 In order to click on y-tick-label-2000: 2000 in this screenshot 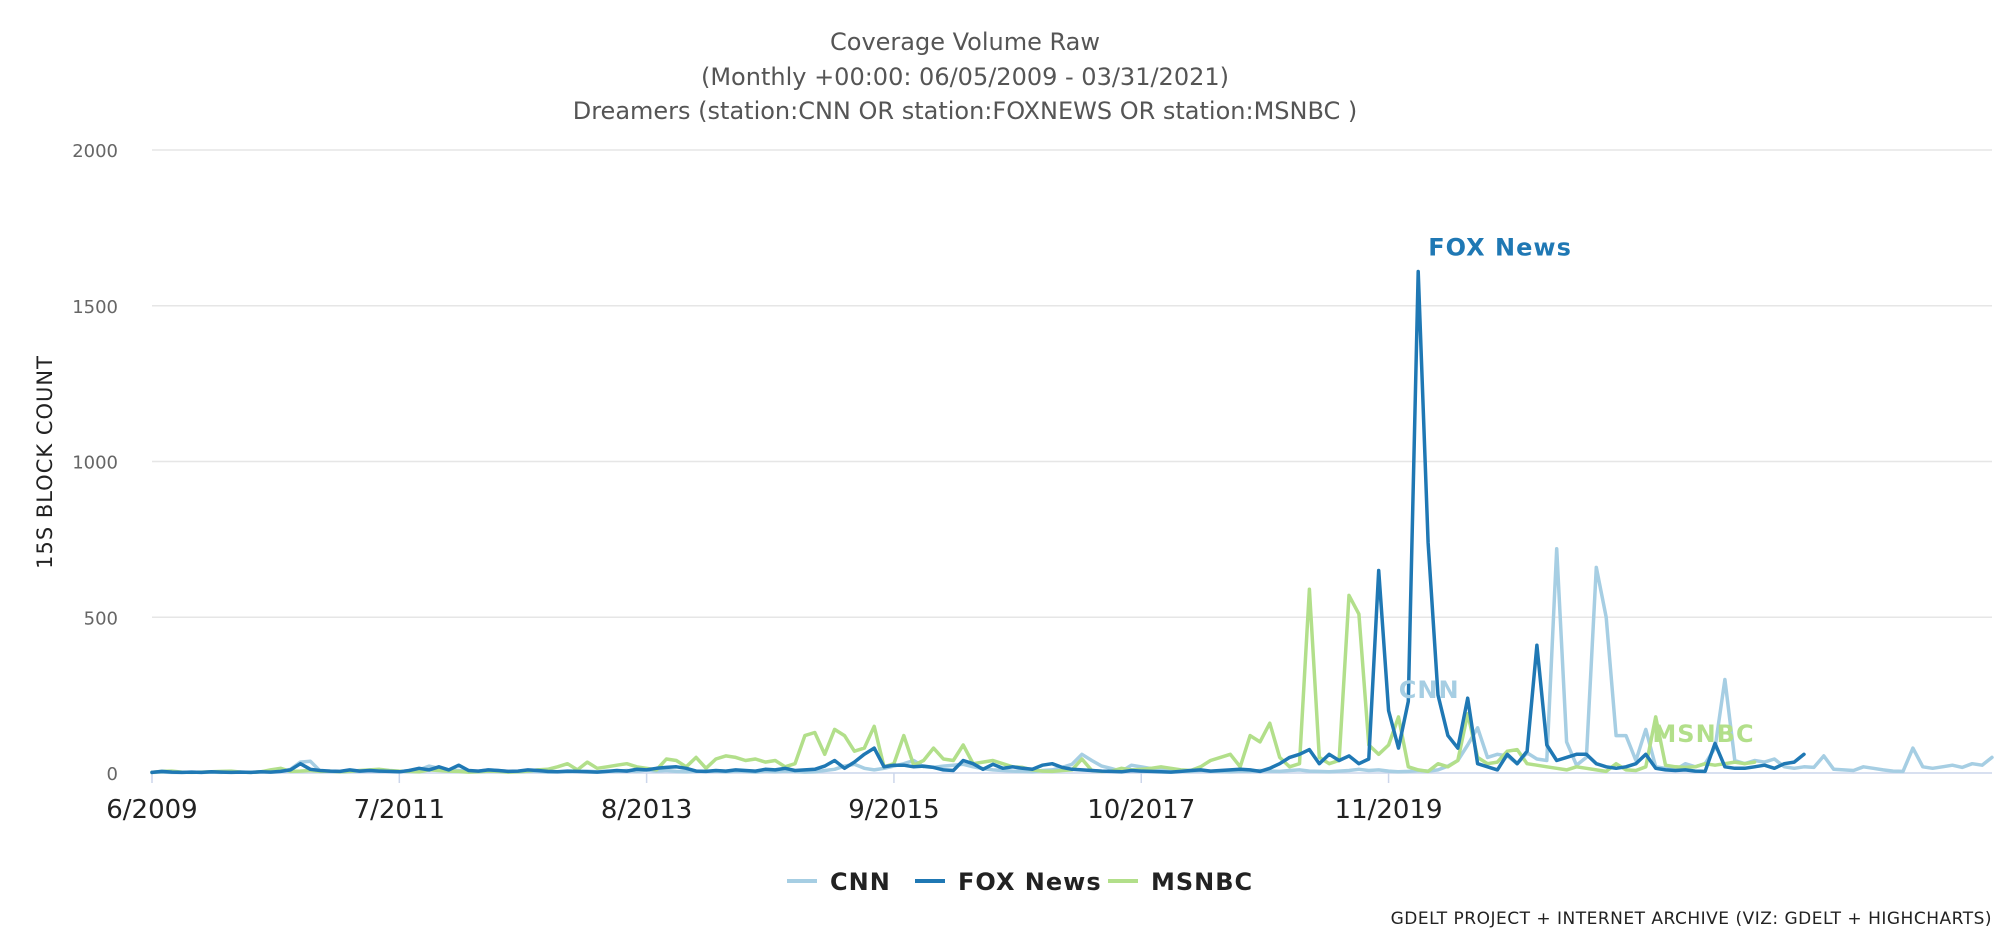, I will do `click(95, 151)`.